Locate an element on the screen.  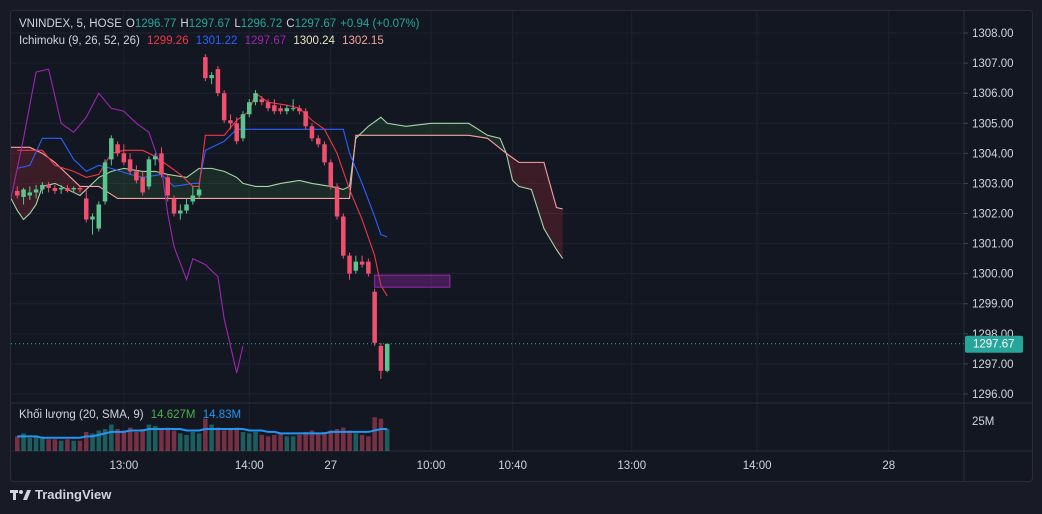
time-tick-label: 10:00 is located at coordinates (431, 466).